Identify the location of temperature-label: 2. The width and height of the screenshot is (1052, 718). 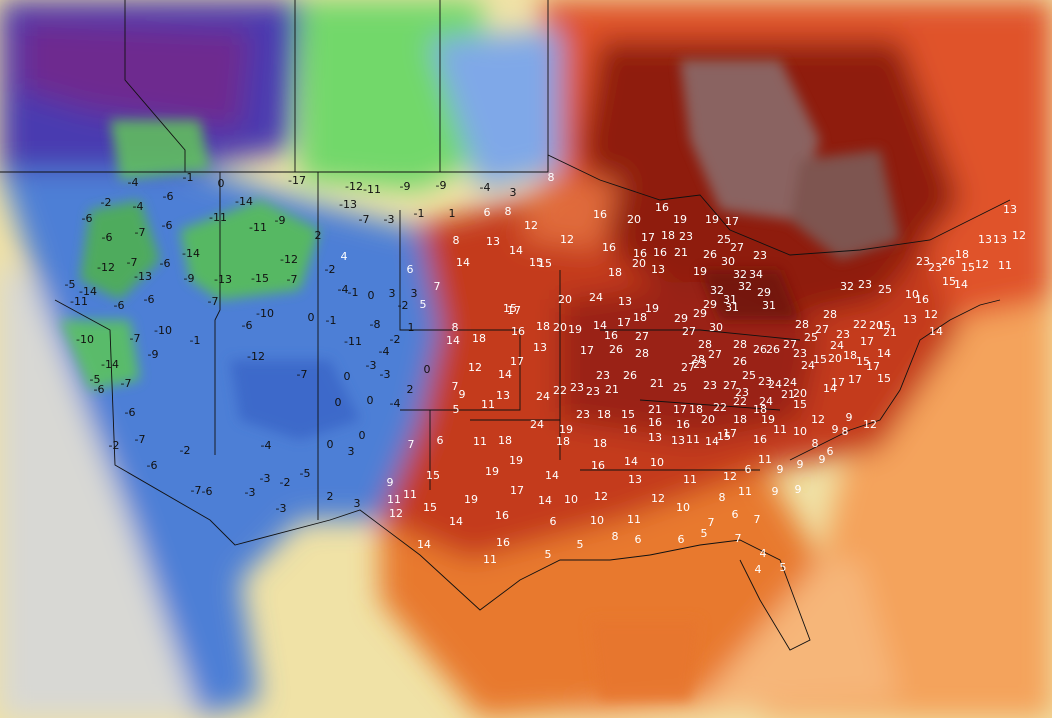
(410, 389).